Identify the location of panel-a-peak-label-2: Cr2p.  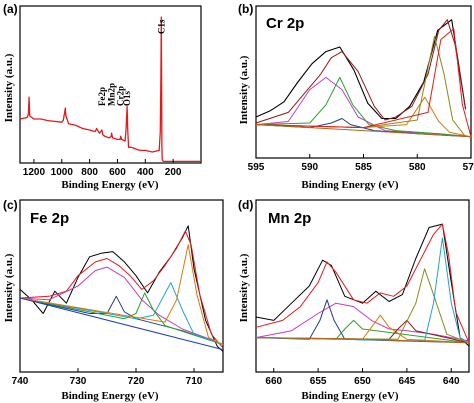
(121, 96).